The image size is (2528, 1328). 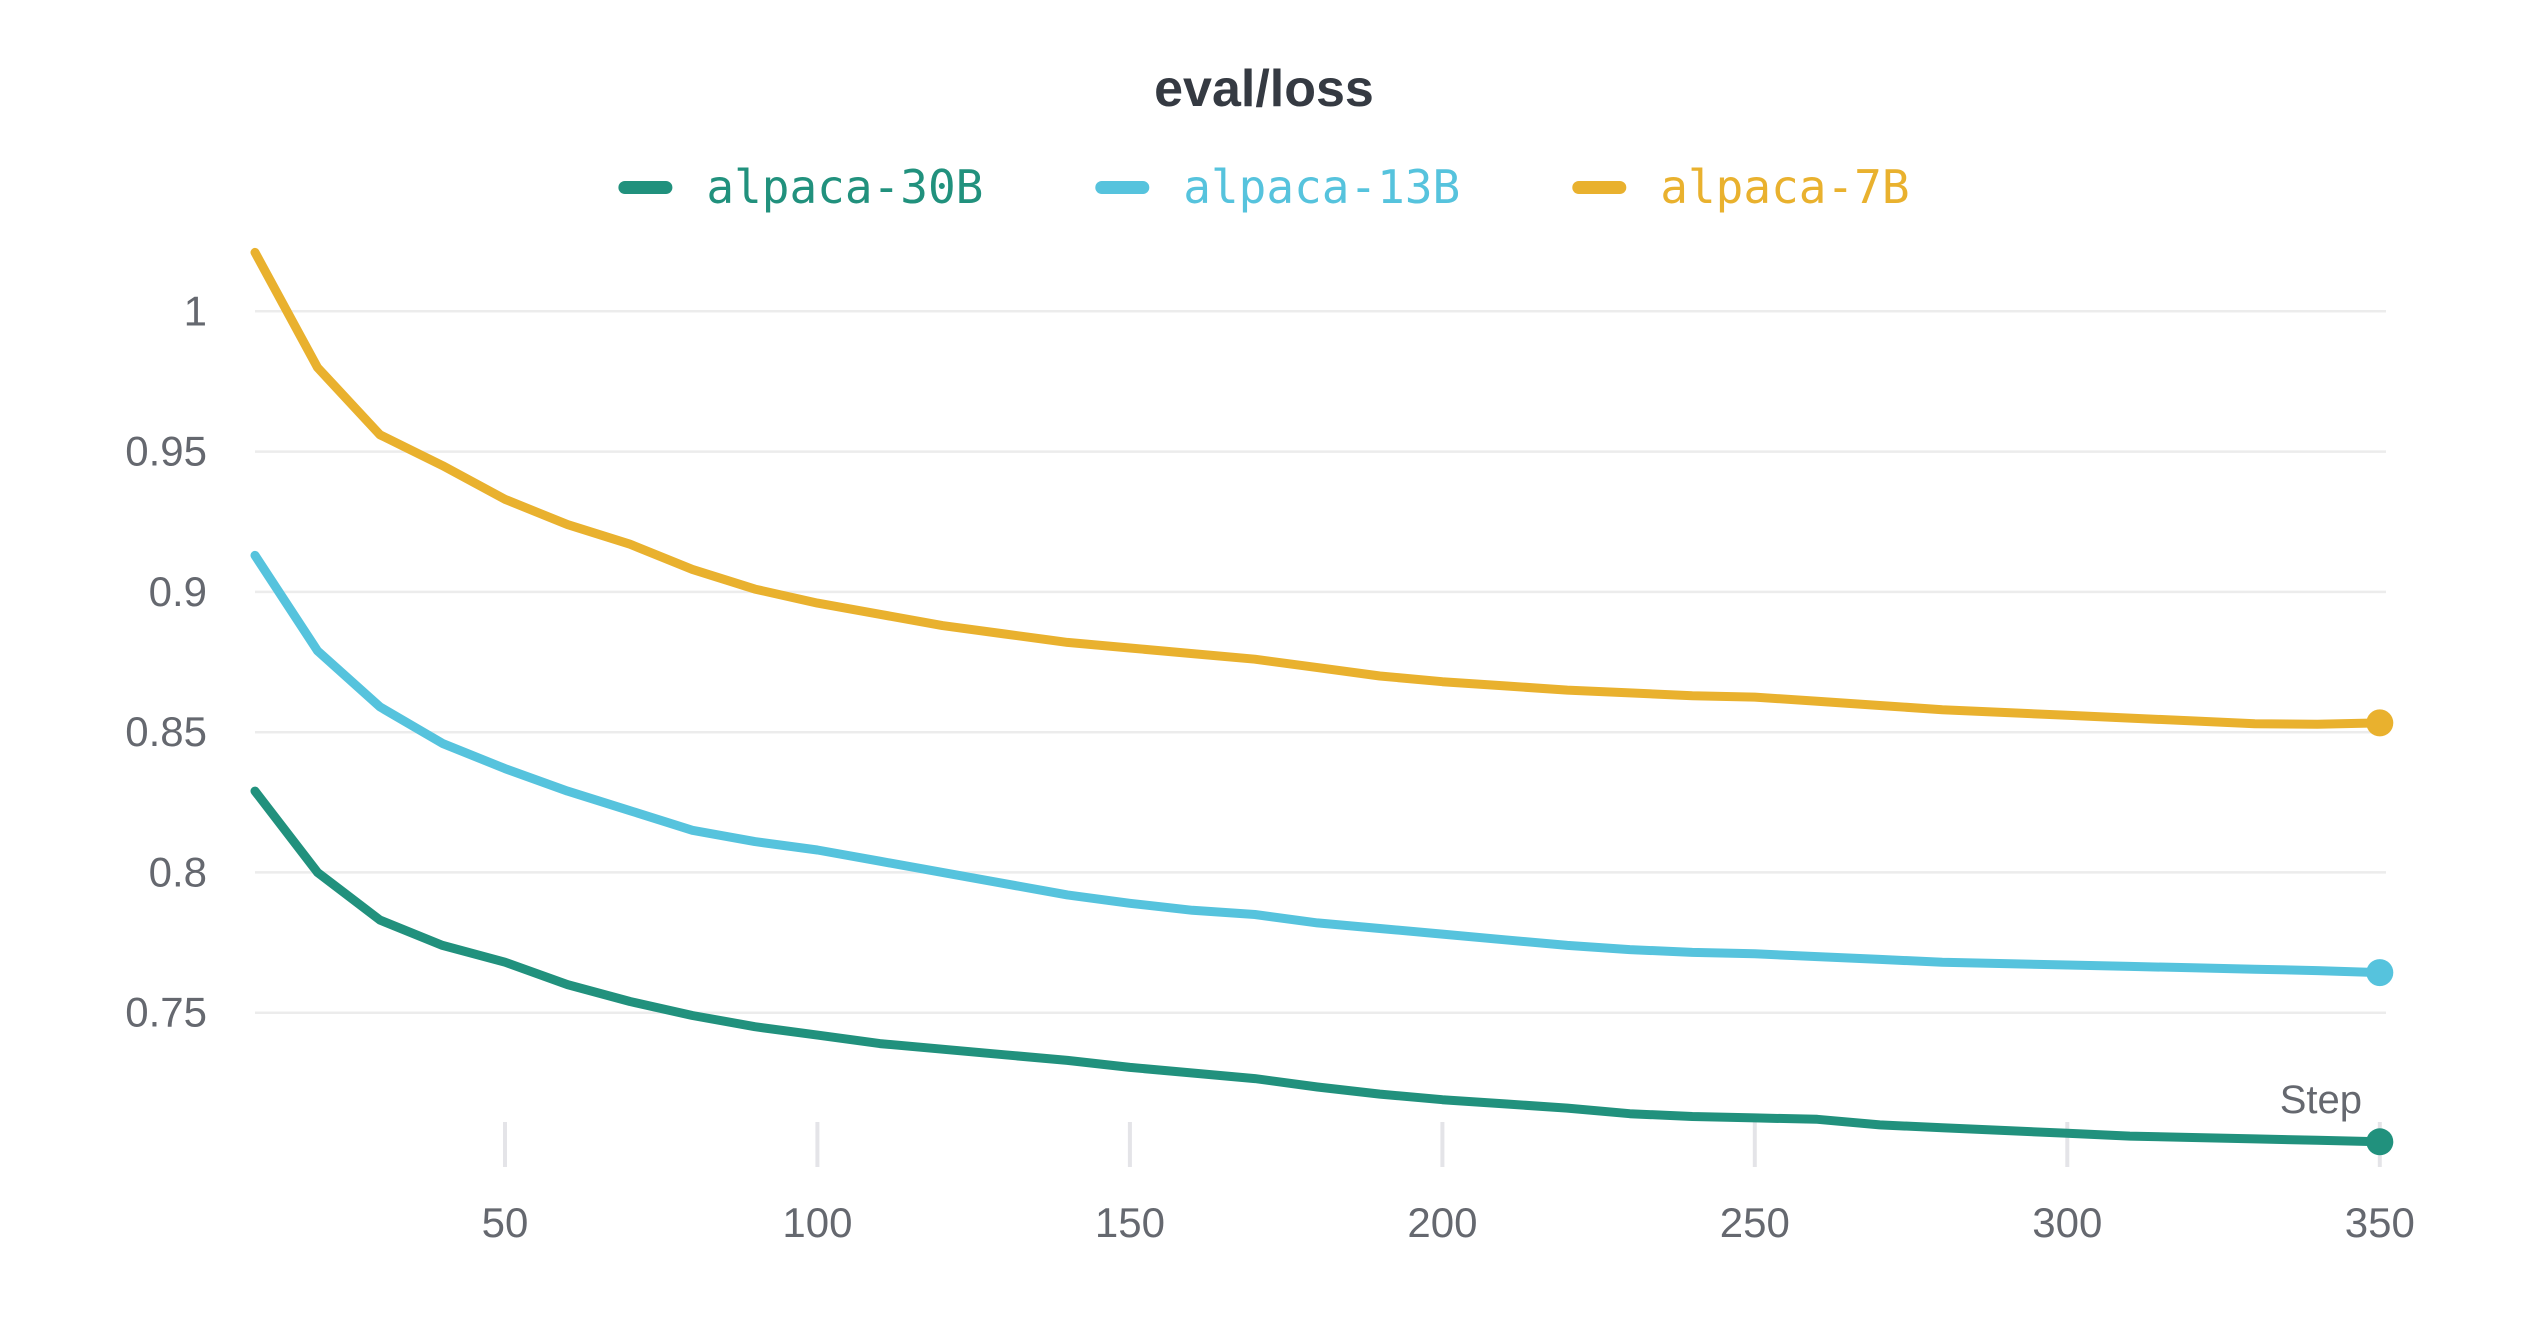 What do you see at coordinates (2321, 1100) in the screenshot?
I see `x-axis-label: Step` at bounding box center [2321, 1100].